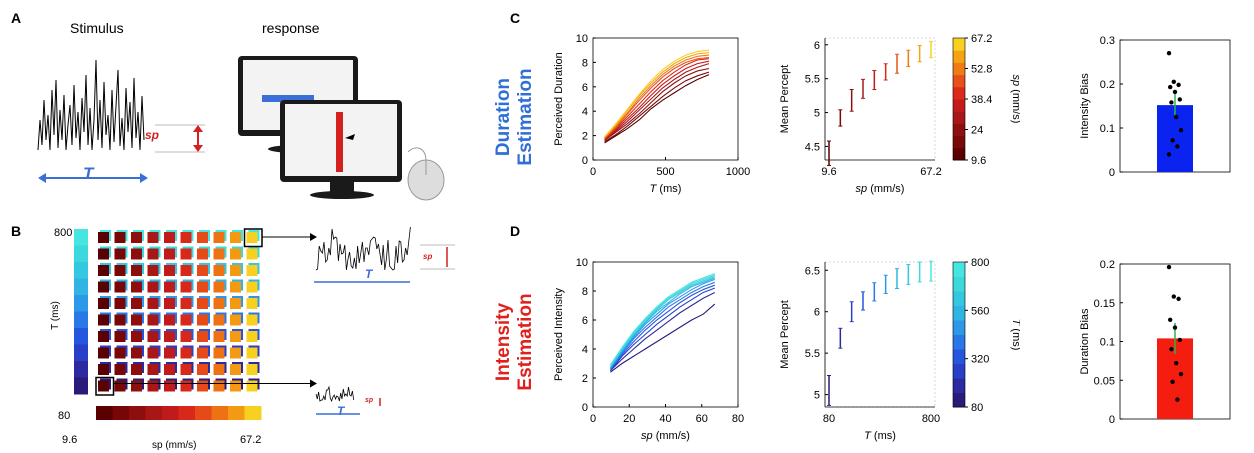 The image size is (1254, 453). I want to click on panel-b-y-top: 800, so click(63, 233).